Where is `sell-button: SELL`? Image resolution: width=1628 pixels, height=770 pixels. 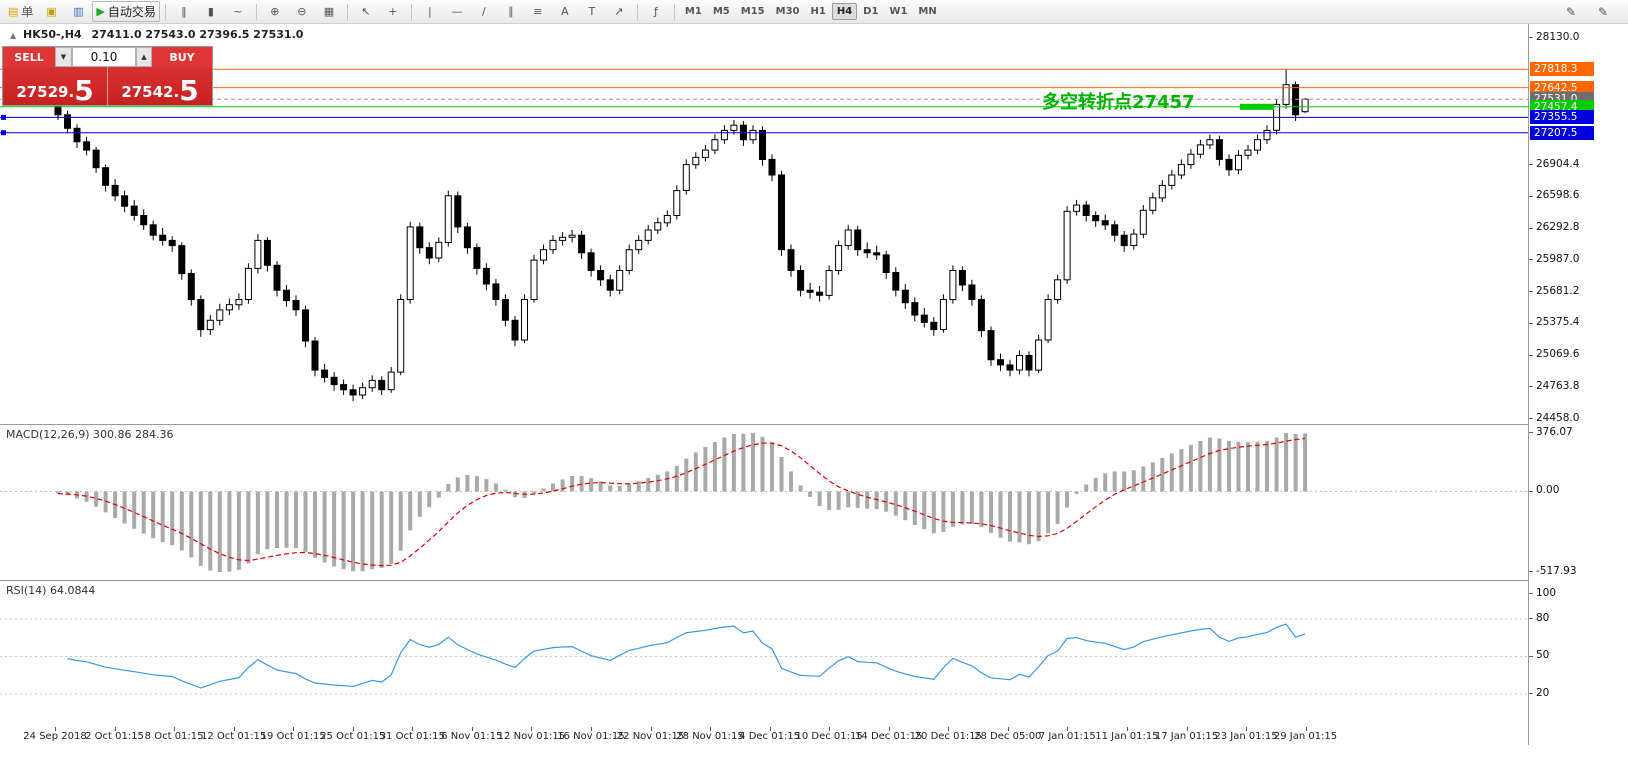 sell-button: SELL is located at coordinates (29, 57).